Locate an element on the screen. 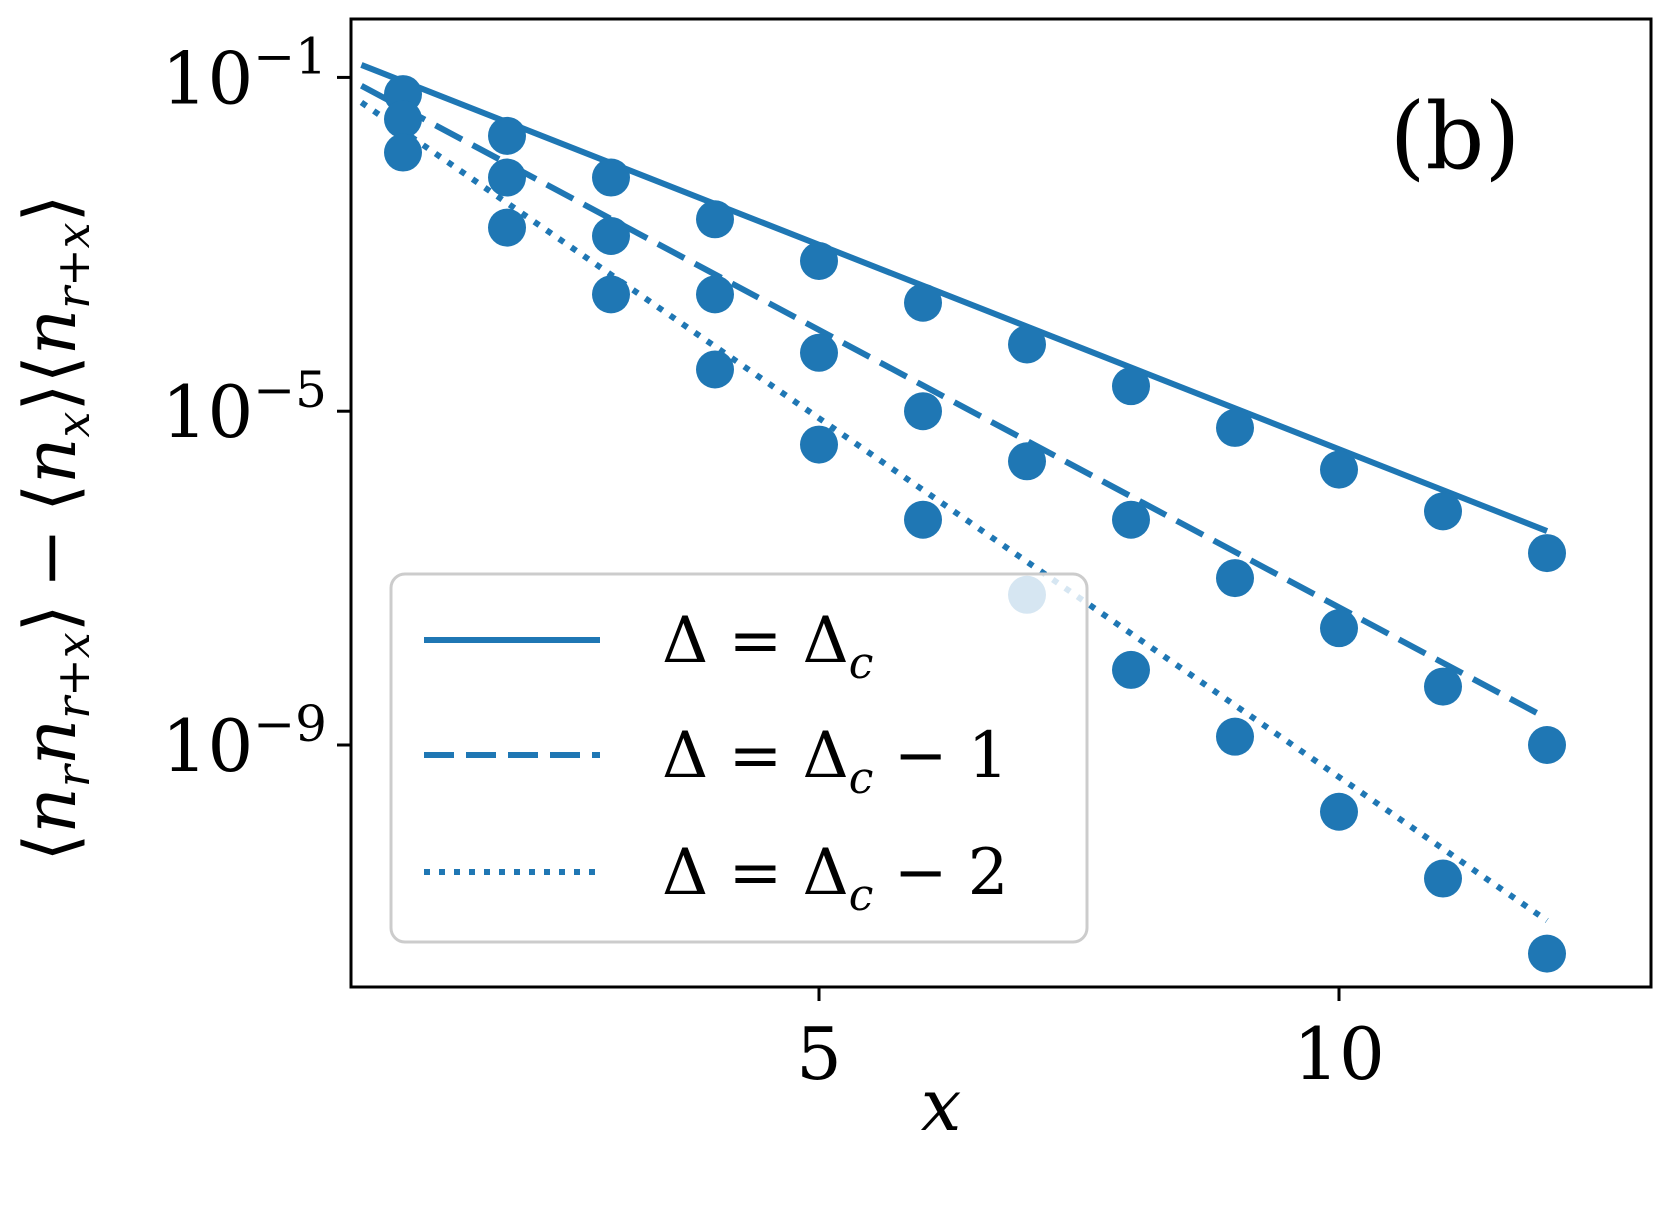  legend-label-suffix: − 1 is located at coordinates (940, 756).